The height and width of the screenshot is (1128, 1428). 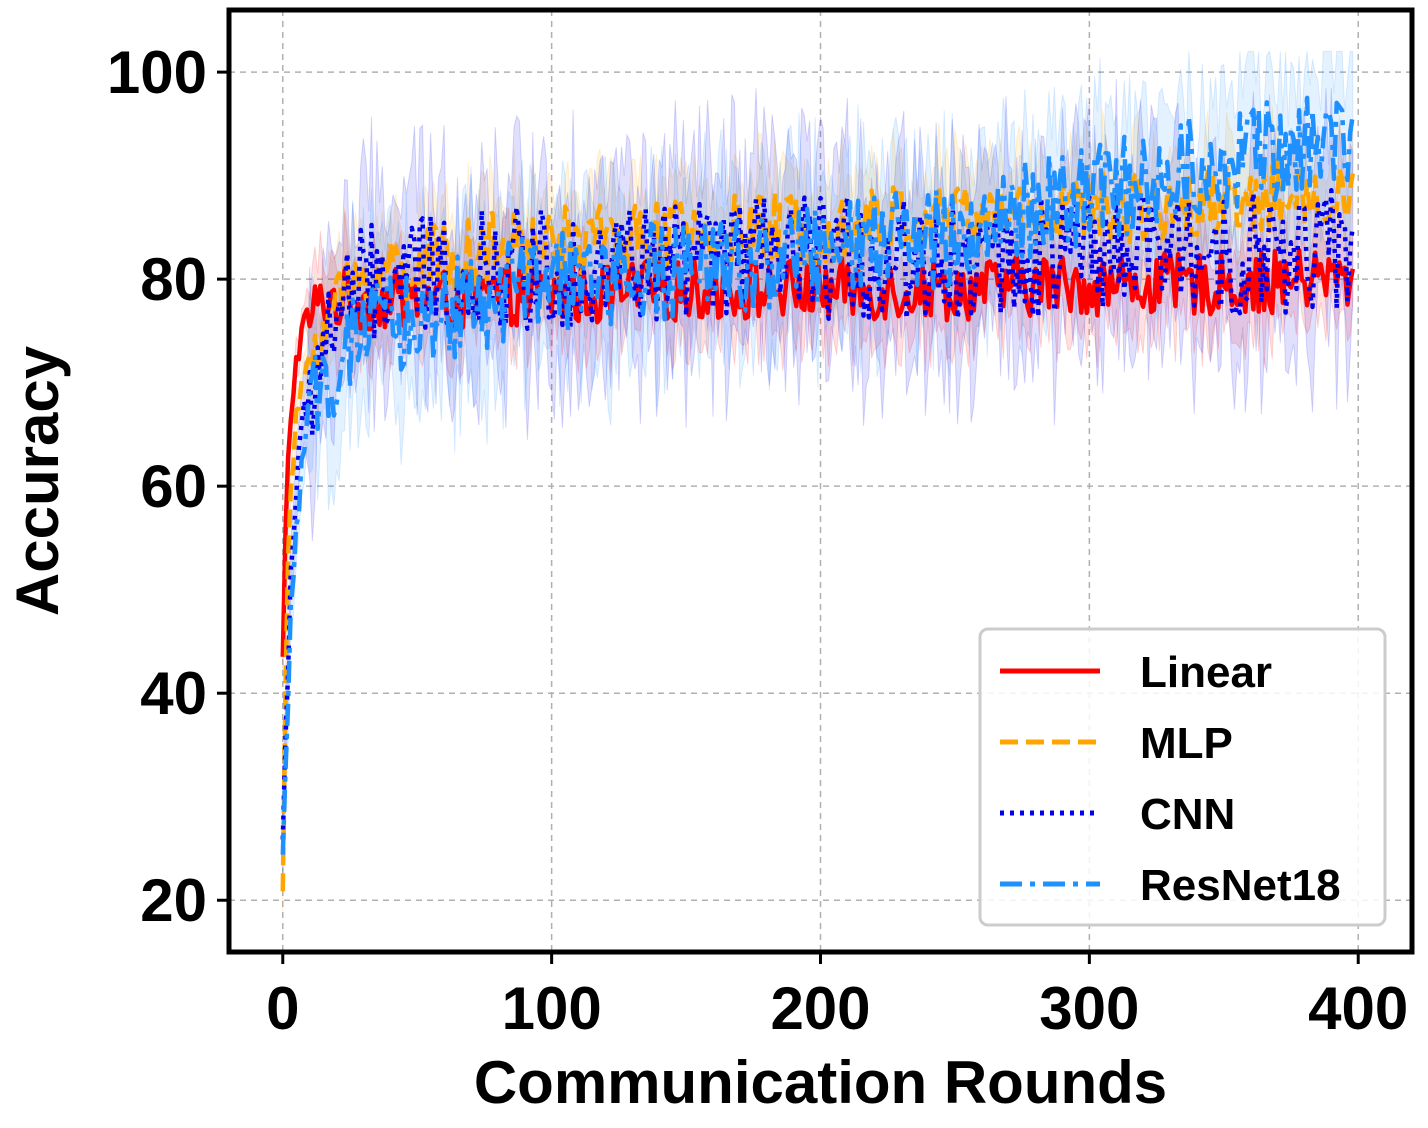 I want to click on x-tick-label: 0, so click(x=282, y=1008).